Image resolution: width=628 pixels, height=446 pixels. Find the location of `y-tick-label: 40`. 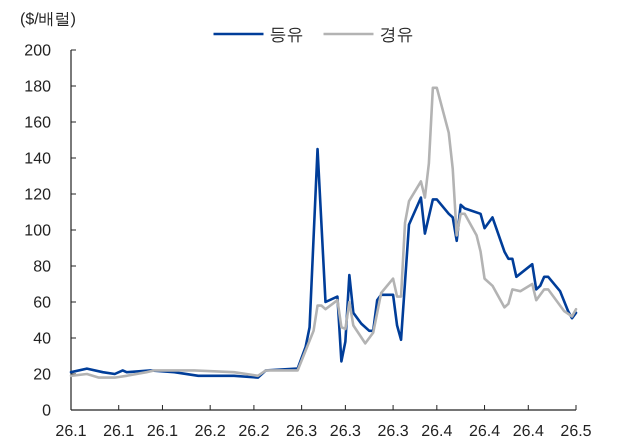

y-tick-label: 40 is located at coordinates (42, 339).